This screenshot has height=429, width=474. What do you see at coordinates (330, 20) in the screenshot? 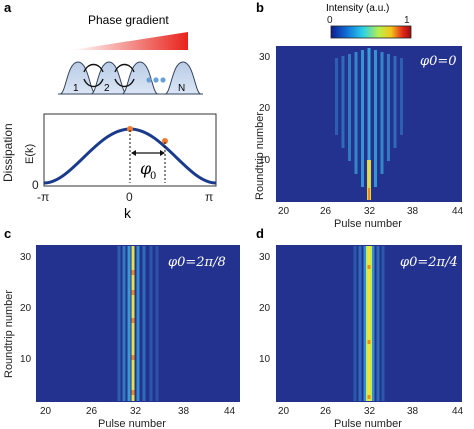
I see `colorbar-min: 0` at bounding box center [330, 20].